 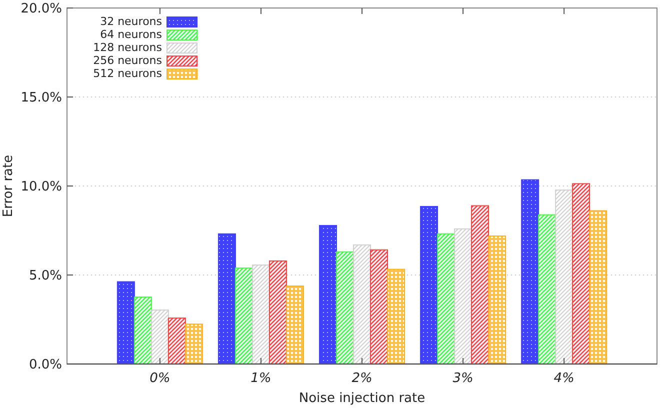 I want to click on y-tick-label: 10.0%, so click(x=41, y=187).